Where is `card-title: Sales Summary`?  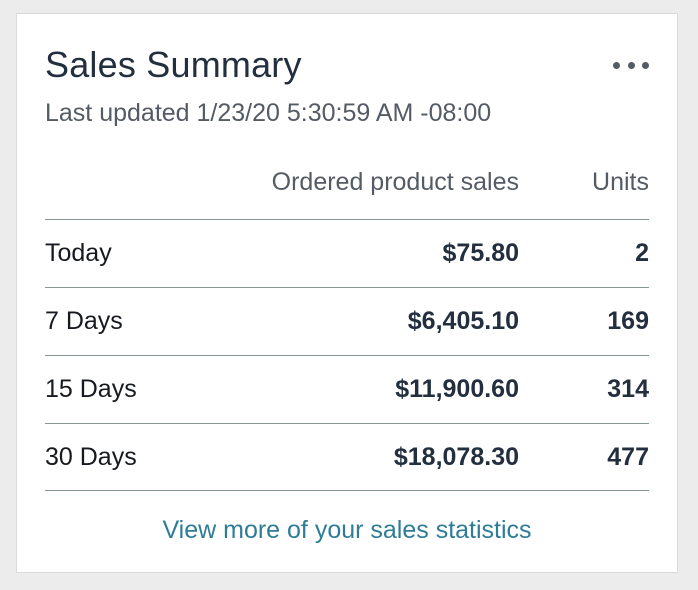
card-title: Sales Summary is located at coordinates (173, 64).